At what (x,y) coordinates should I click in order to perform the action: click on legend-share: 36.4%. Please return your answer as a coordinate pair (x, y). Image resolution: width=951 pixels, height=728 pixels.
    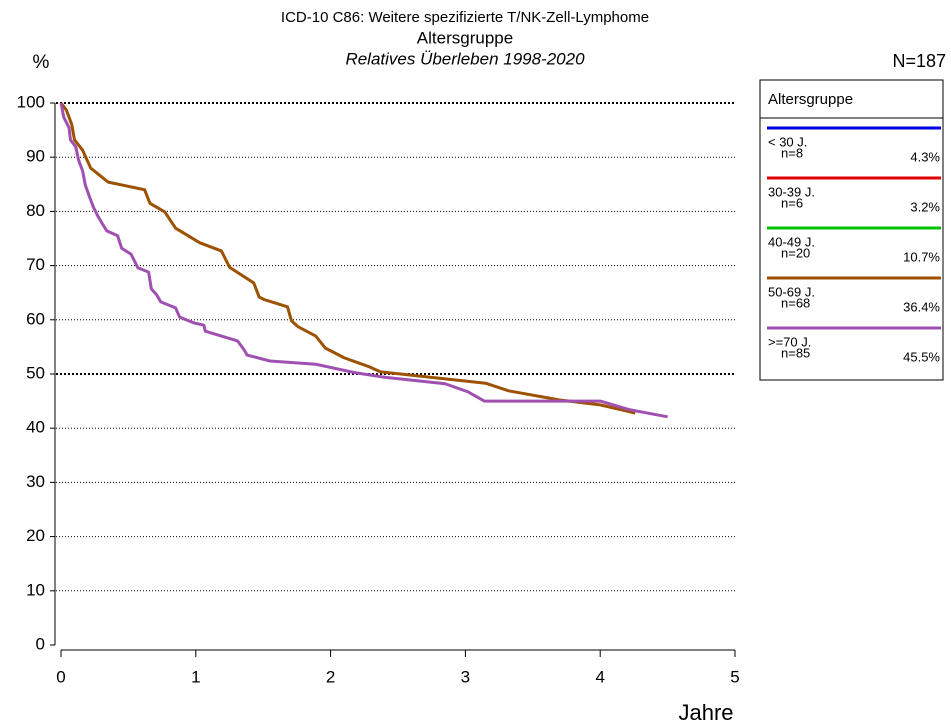
    Looking at the image, I should click on (921, 306).